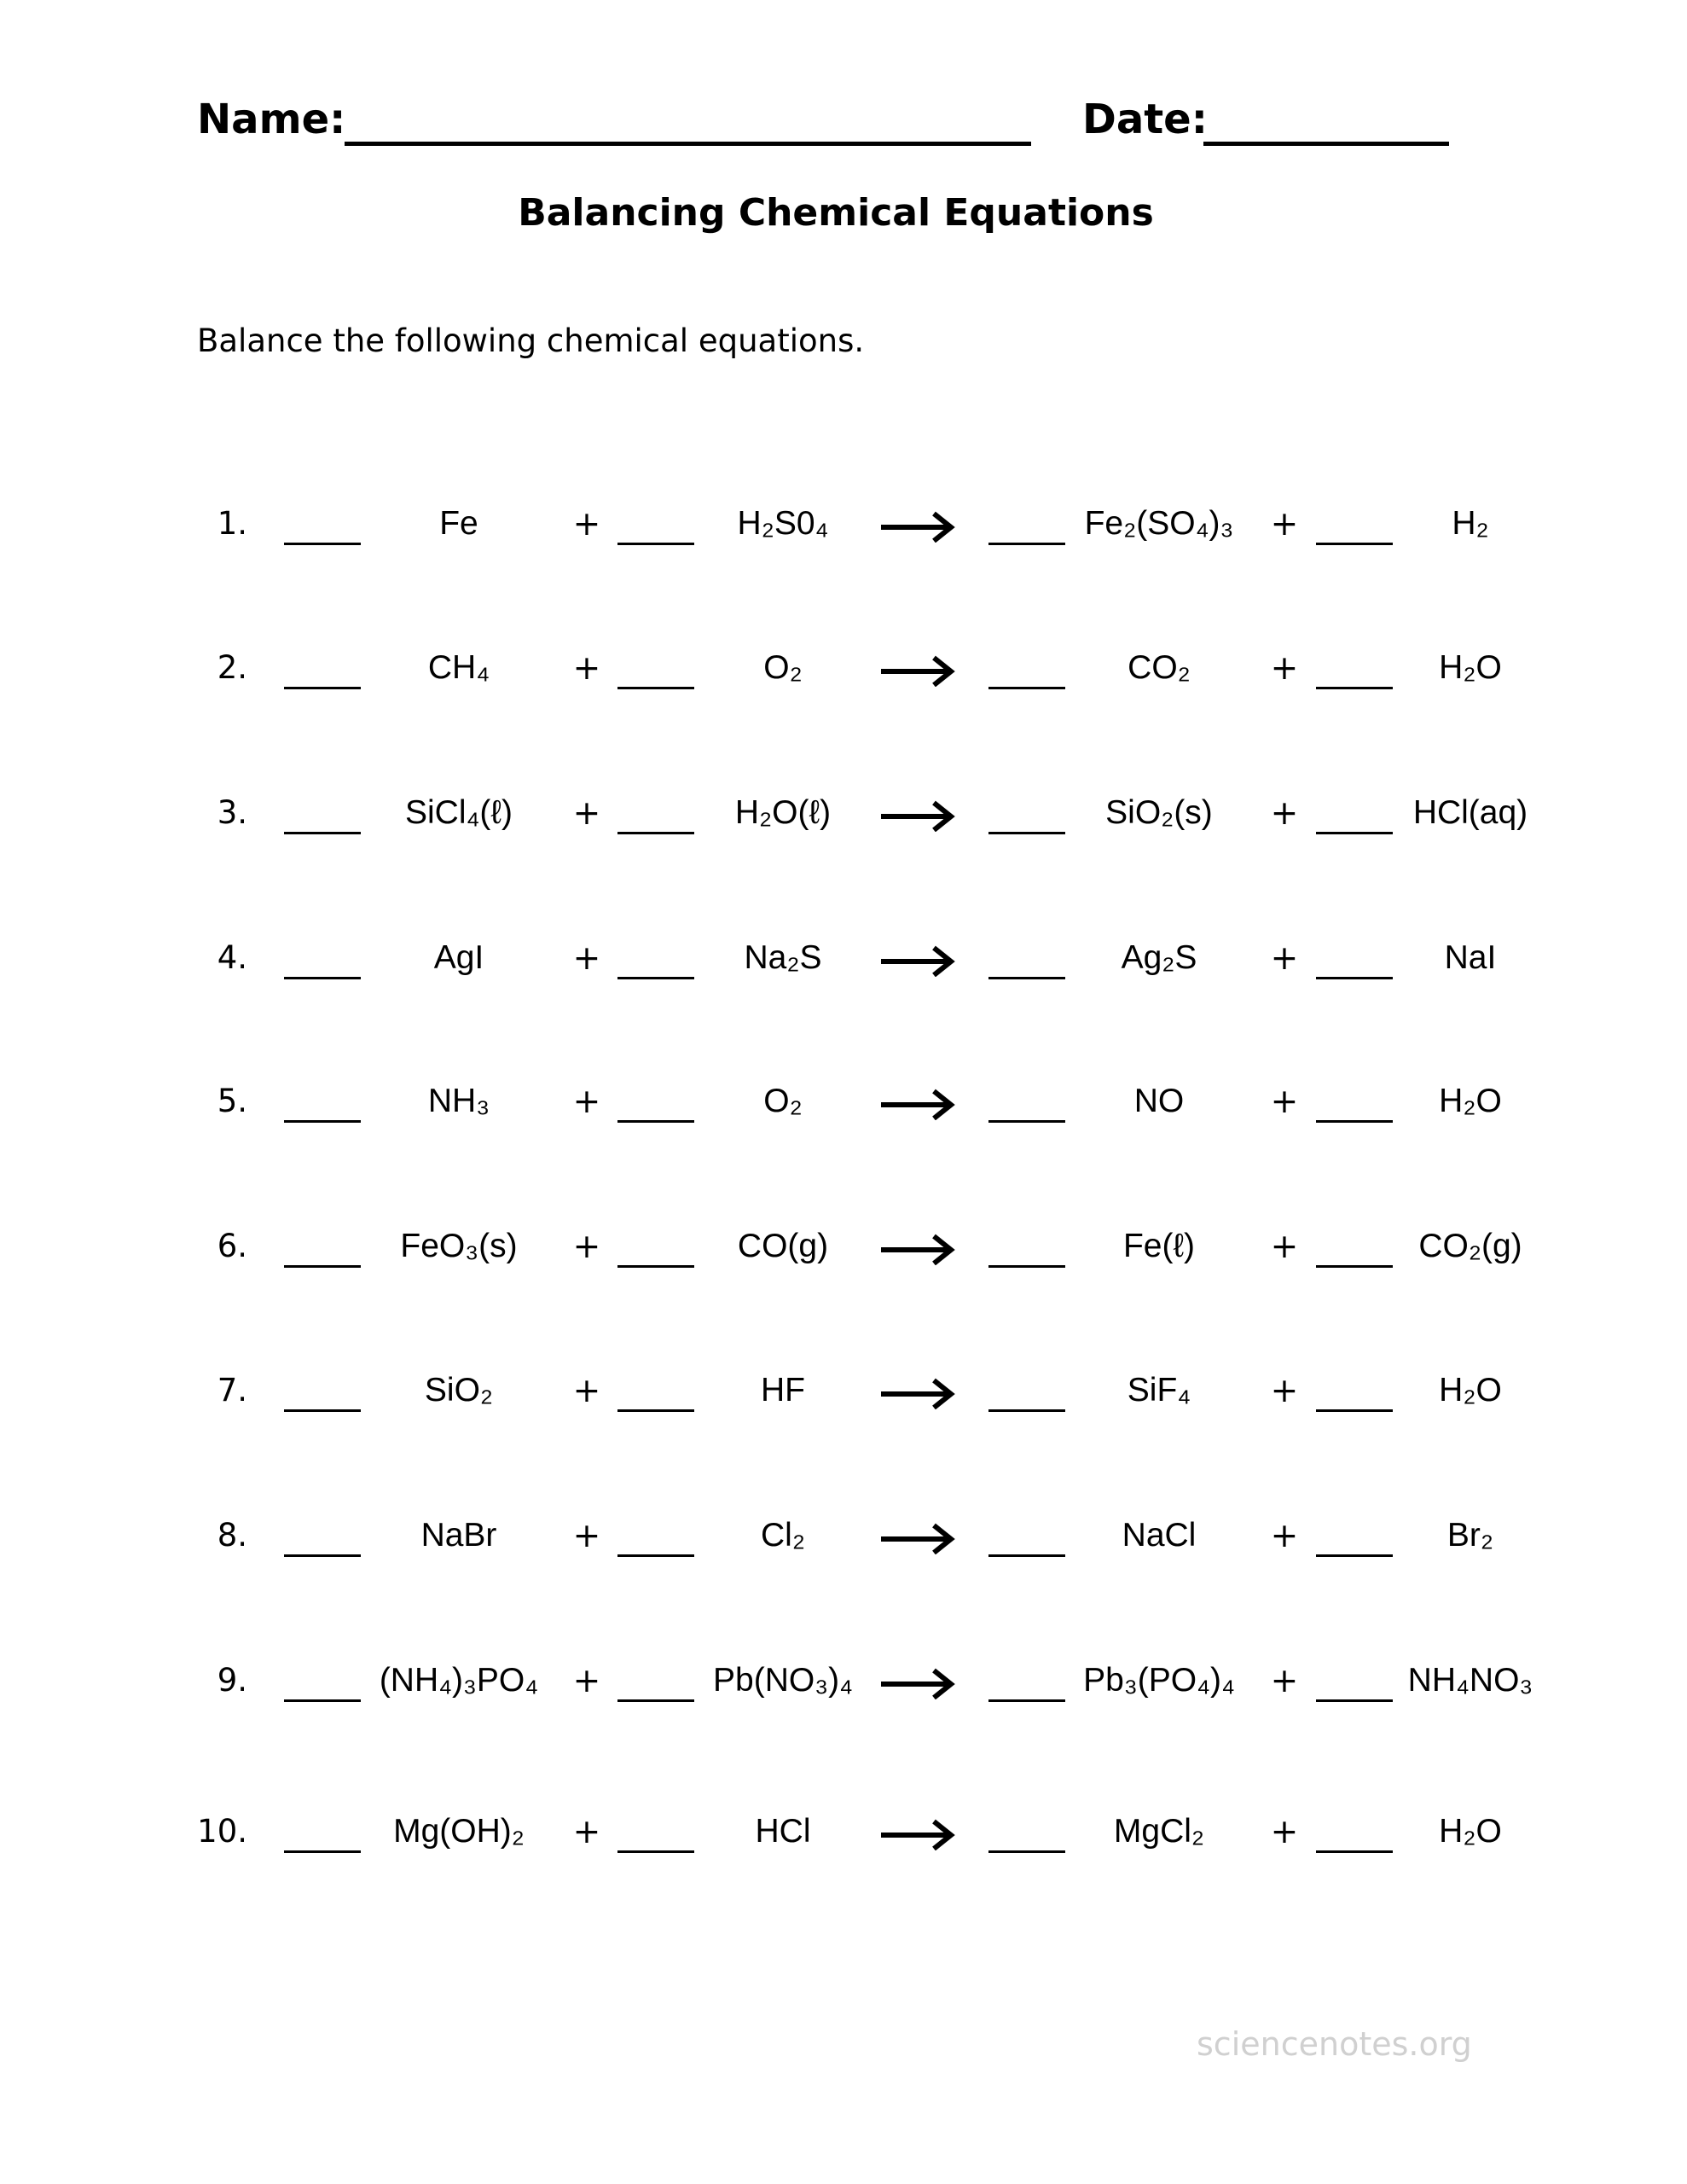 The width and height of the screenshot is (1687, 2184). Describe the element at coordinates (1159, 1390) in the screenshot. I see `product-1: SiF₄` at that location.